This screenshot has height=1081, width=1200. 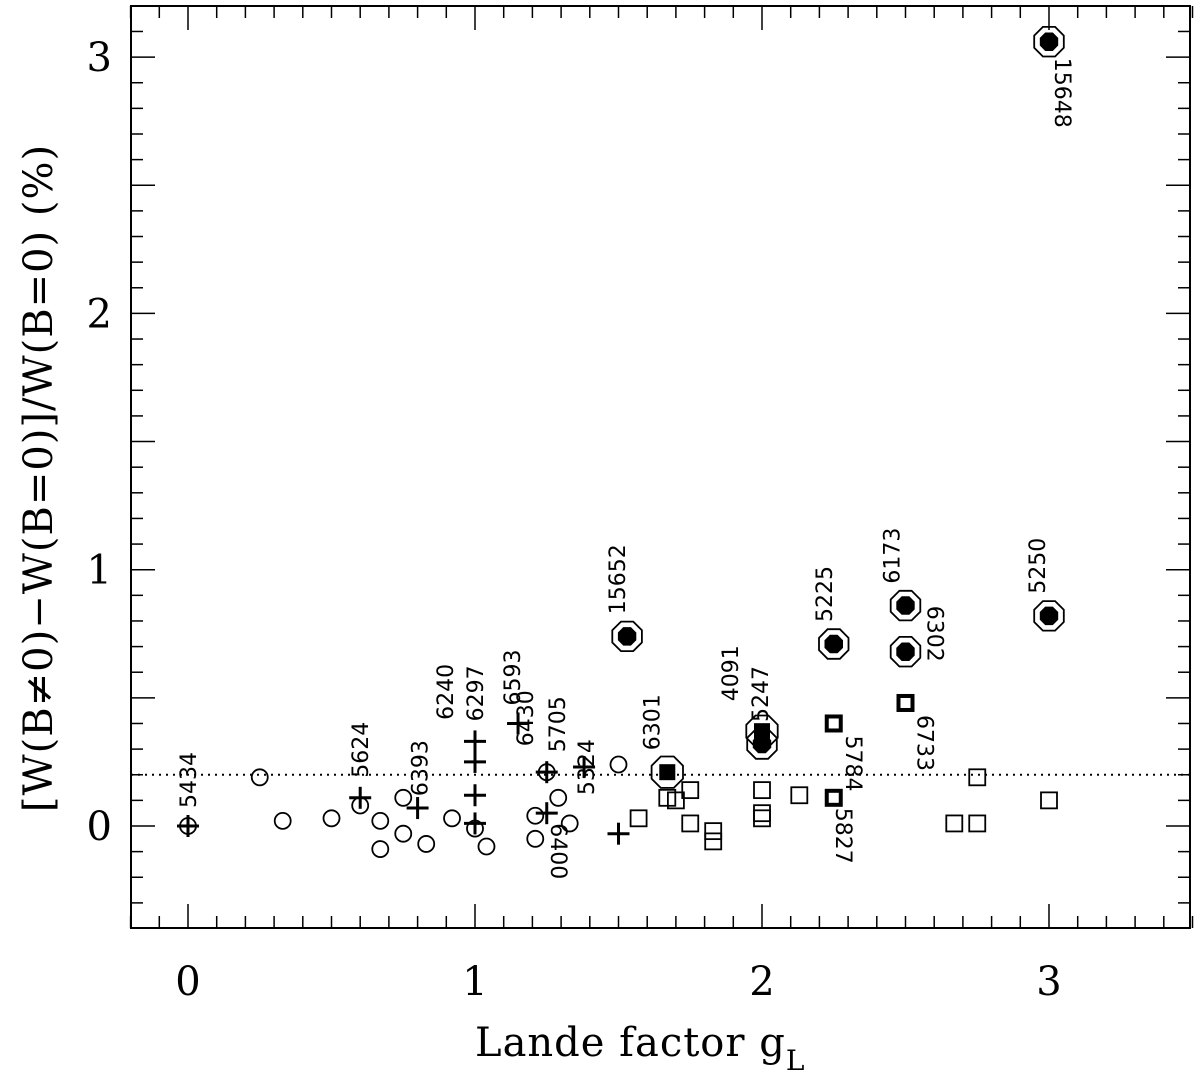 What do you see at coordinates (825, 594) in the screenshot?
I see `point-label: 5225` at bounding box center [825, 594].